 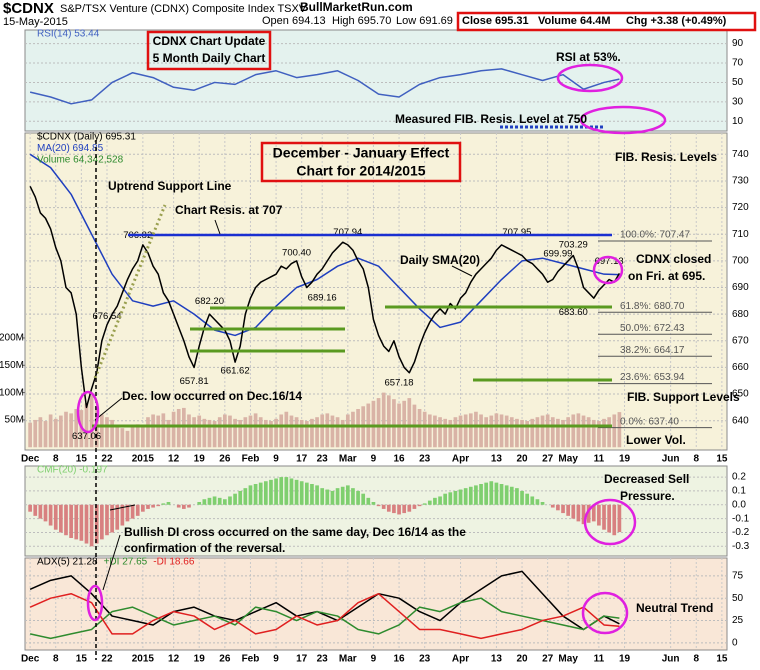 I want to click on x-tick-label: 19, so click(x=625, y=459).